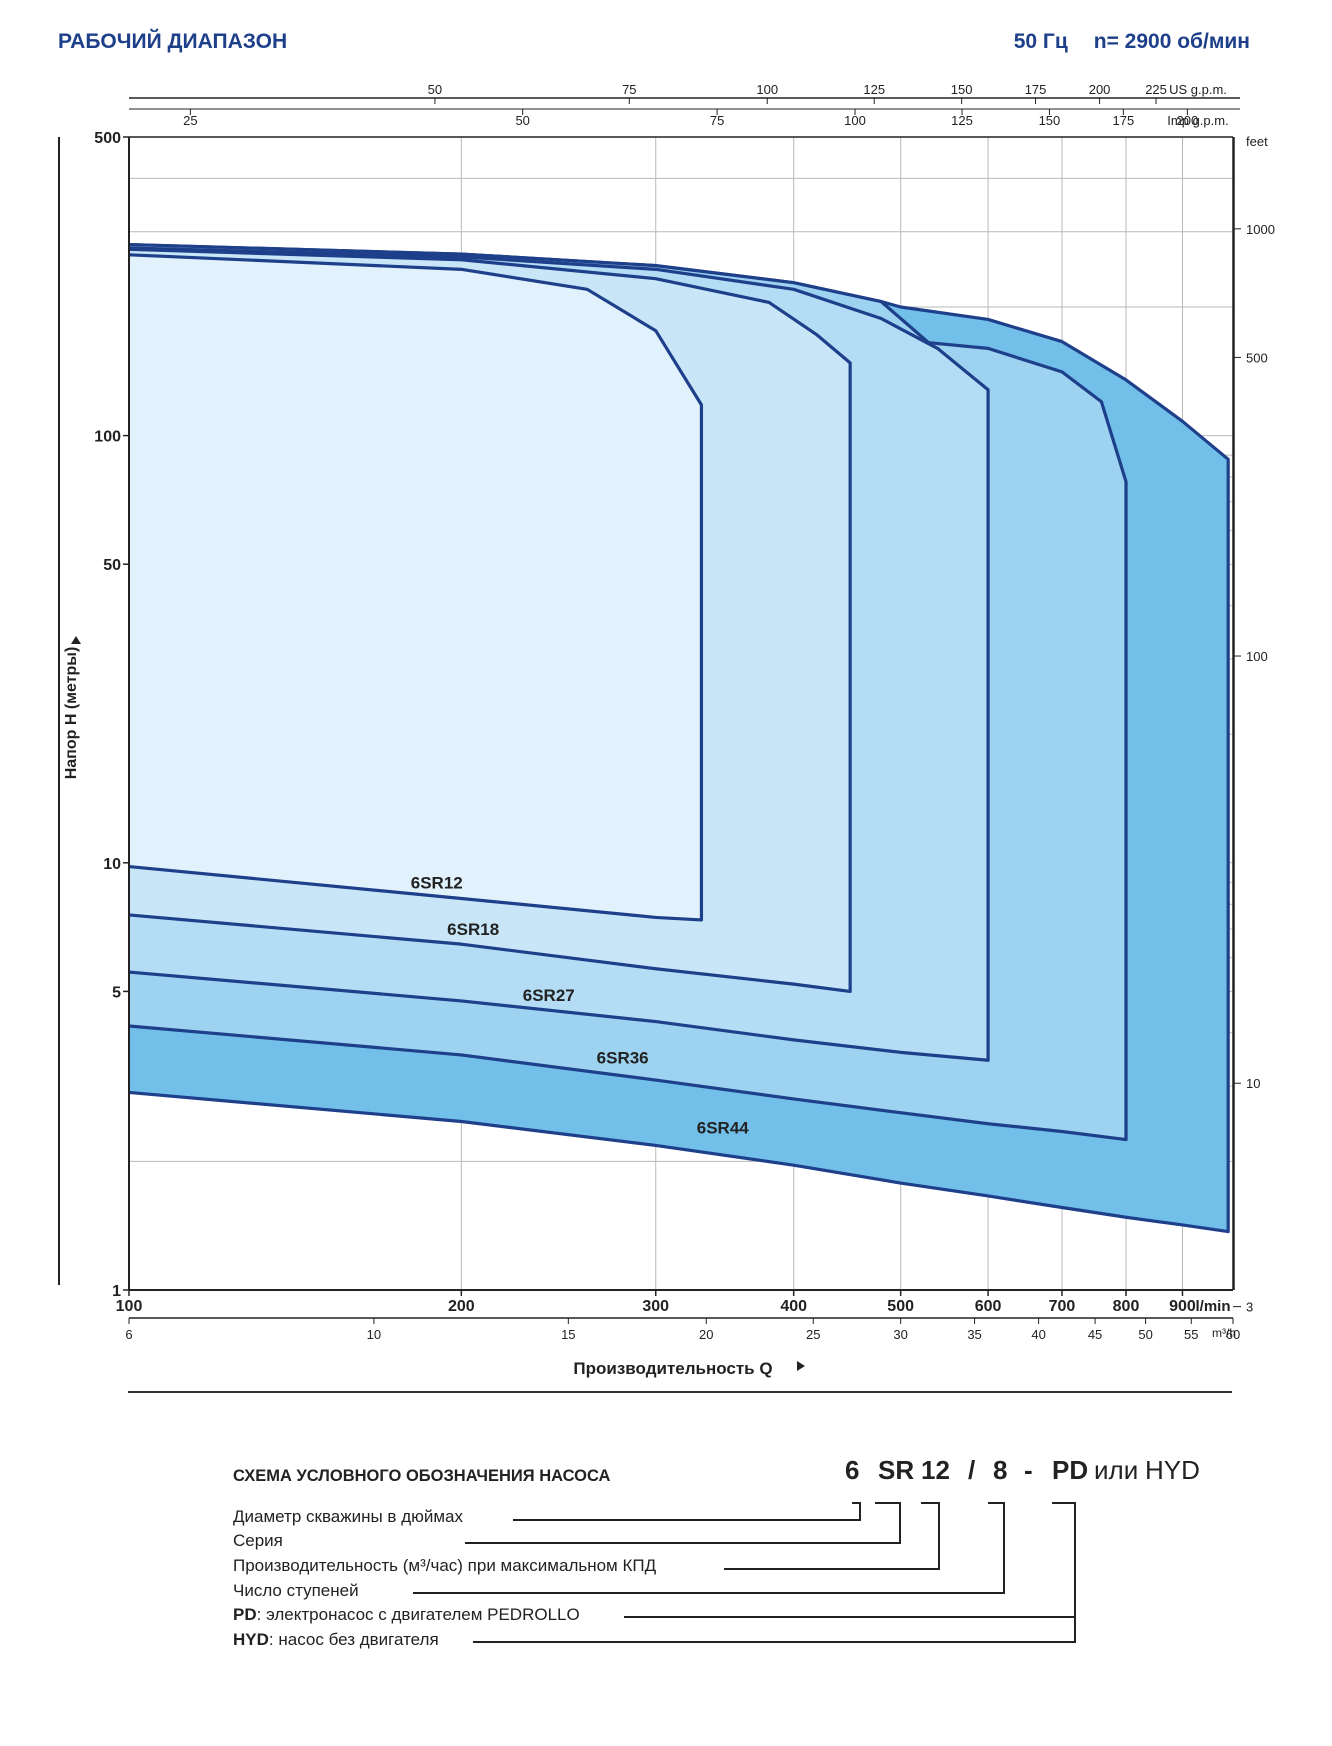 The height and width of the screenshot is (1746, 1332). I want to click on feet-tick-label: 10, so click(1253, 1083).